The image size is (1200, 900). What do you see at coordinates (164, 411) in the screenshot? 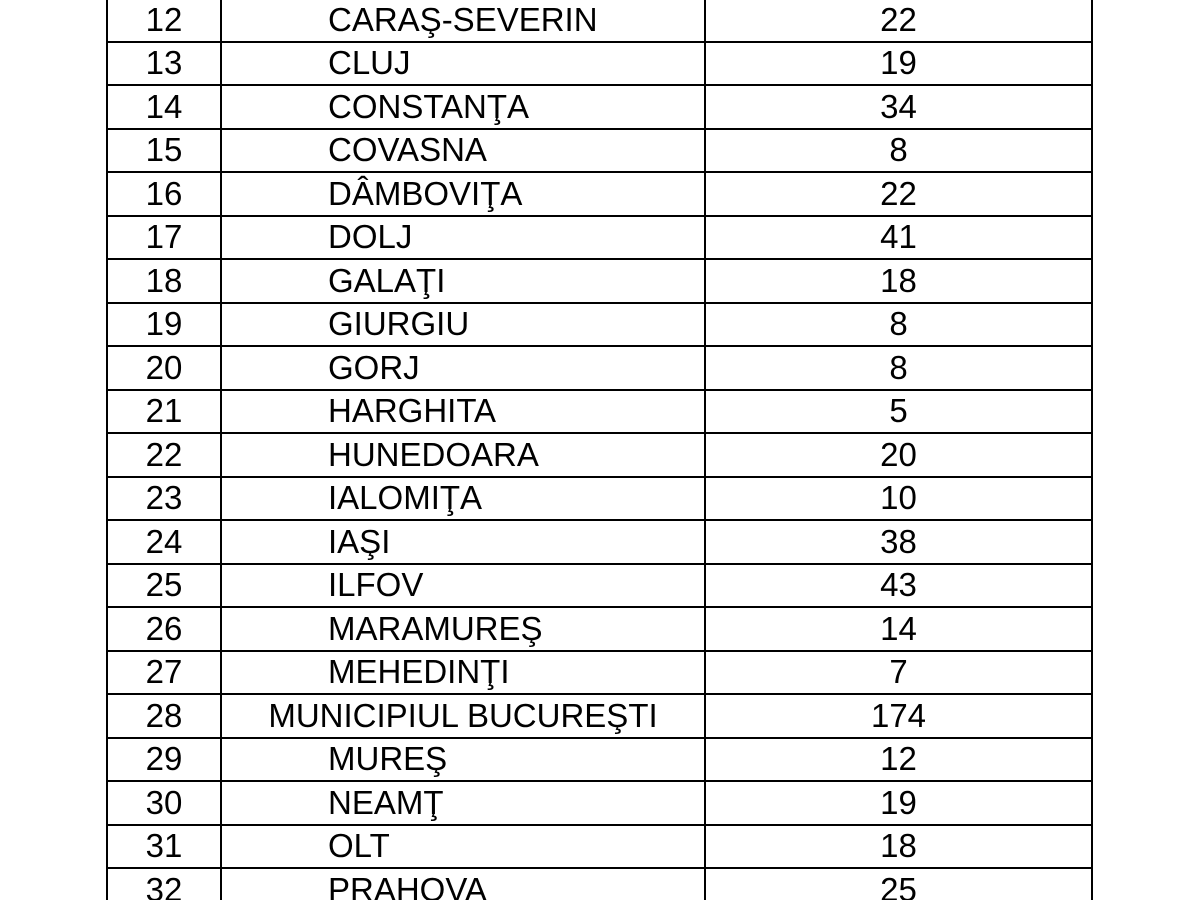
I see `row-number-cell: 21` at bounding box center [164, 411].